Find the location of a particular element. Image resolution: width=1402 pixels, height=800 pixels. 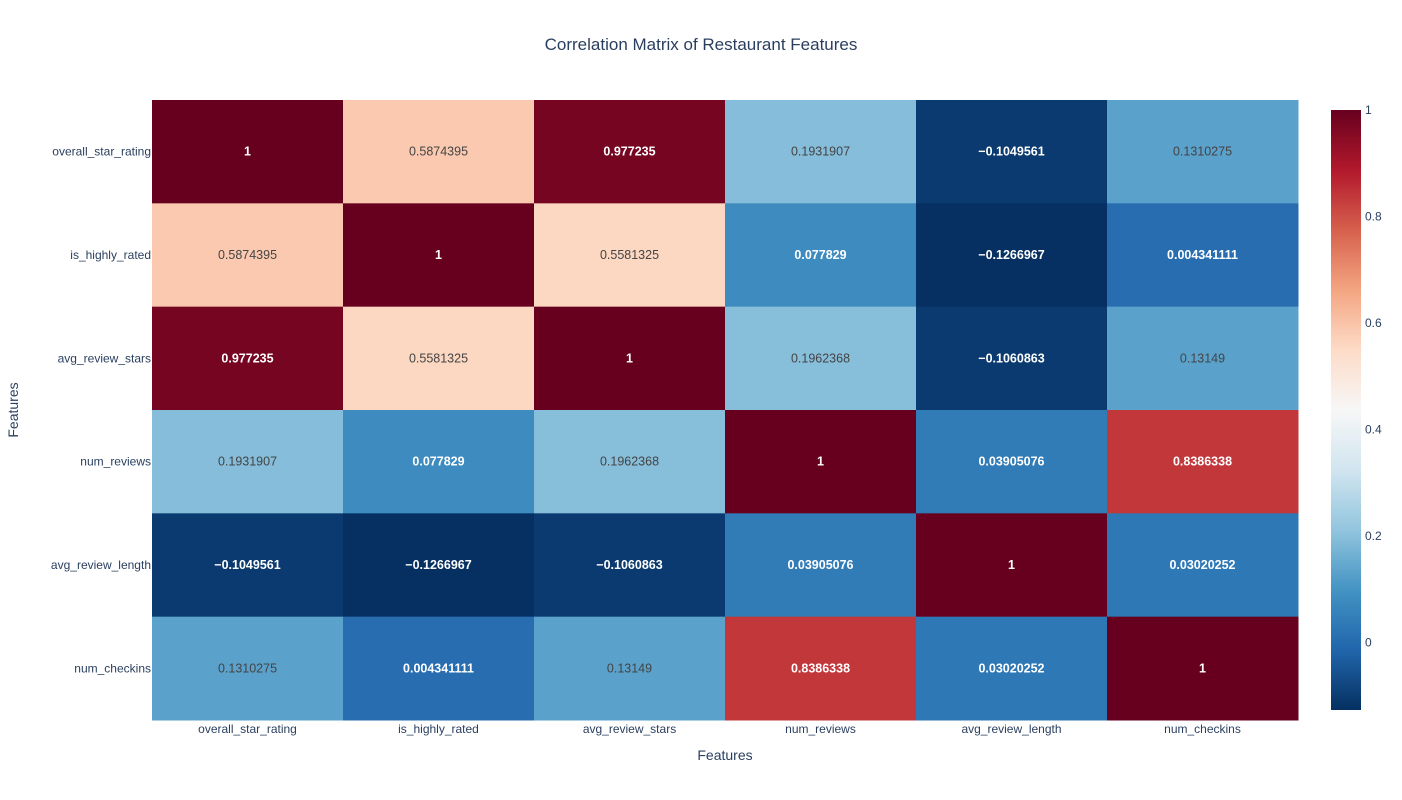

y-tick-label: num_checkins is located at coordinates (112, 668).